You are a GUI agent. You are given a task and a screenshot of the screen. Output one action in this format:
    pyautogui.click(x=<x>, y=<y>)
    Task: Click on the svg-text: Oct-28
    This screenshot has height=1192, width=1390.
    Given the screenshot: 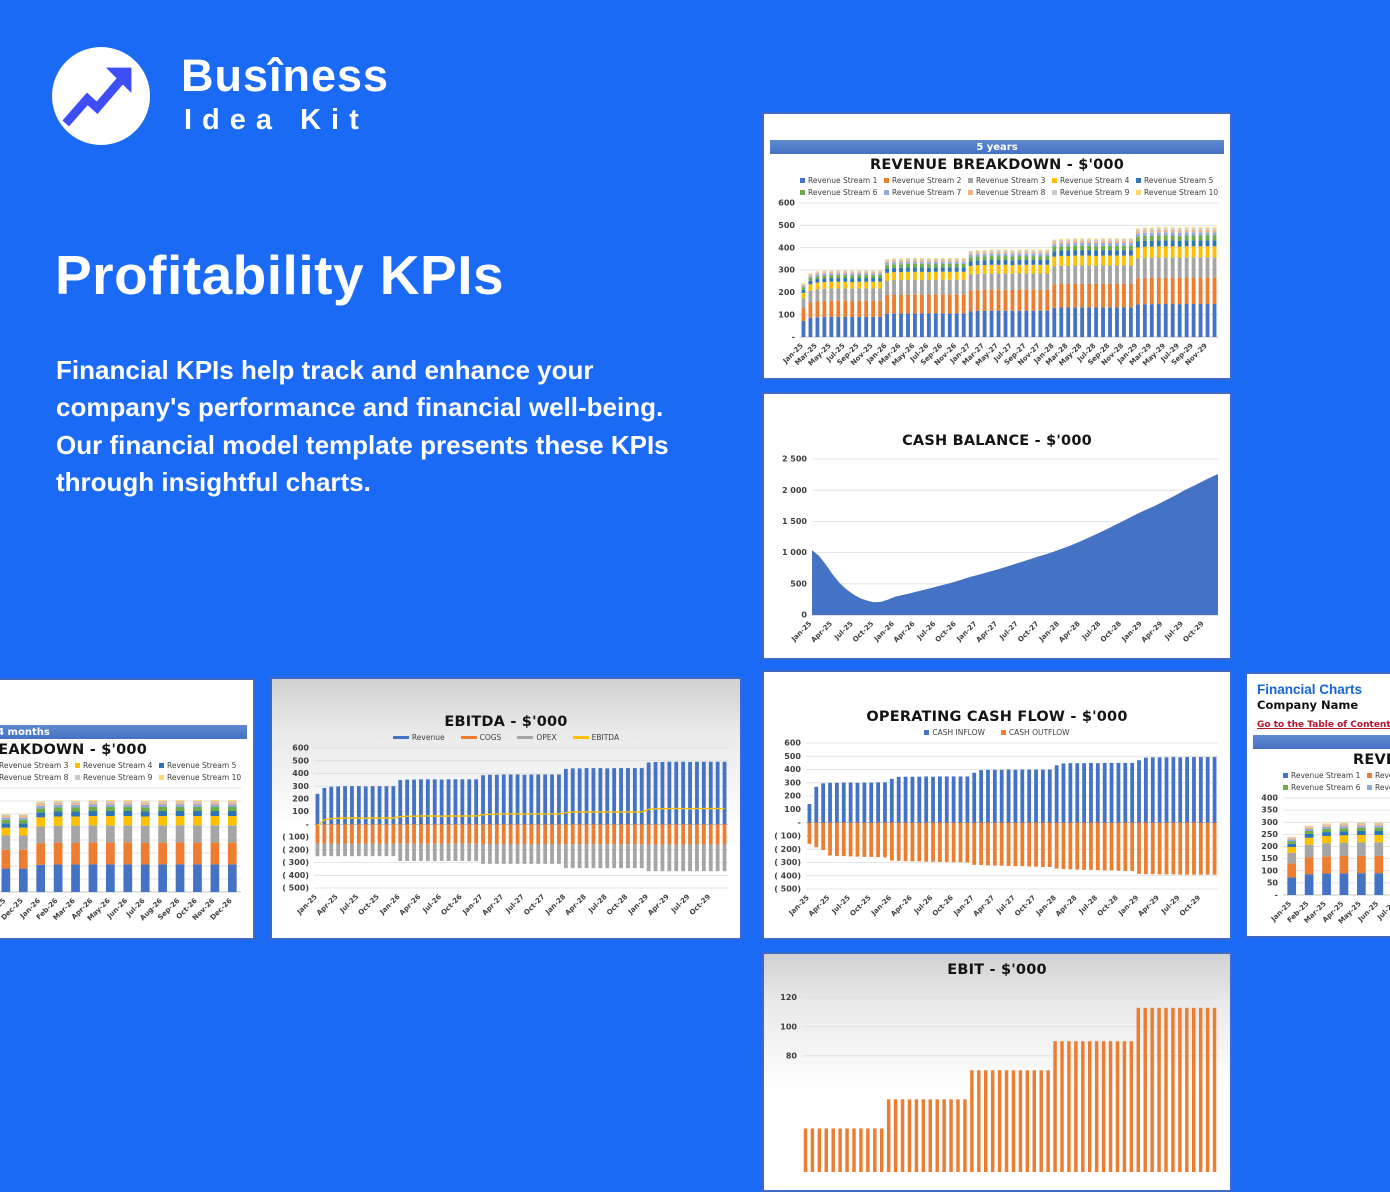 What is the action you would take?
    pyautogui.click(x=617, y=905)
    